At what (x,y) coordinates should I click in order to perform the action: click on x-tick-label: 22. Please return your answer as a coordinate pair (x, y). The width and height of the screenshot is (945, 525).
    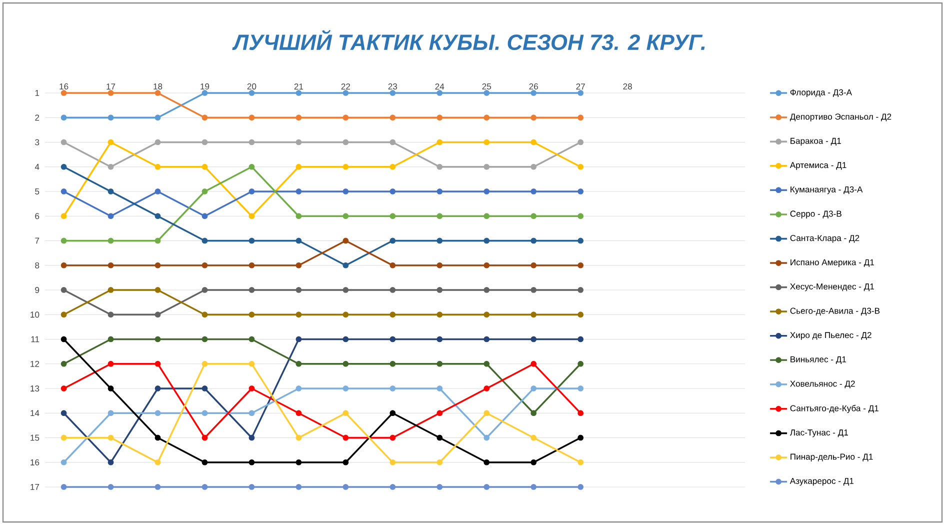
    Looking at the image, I should click on (345, 86).